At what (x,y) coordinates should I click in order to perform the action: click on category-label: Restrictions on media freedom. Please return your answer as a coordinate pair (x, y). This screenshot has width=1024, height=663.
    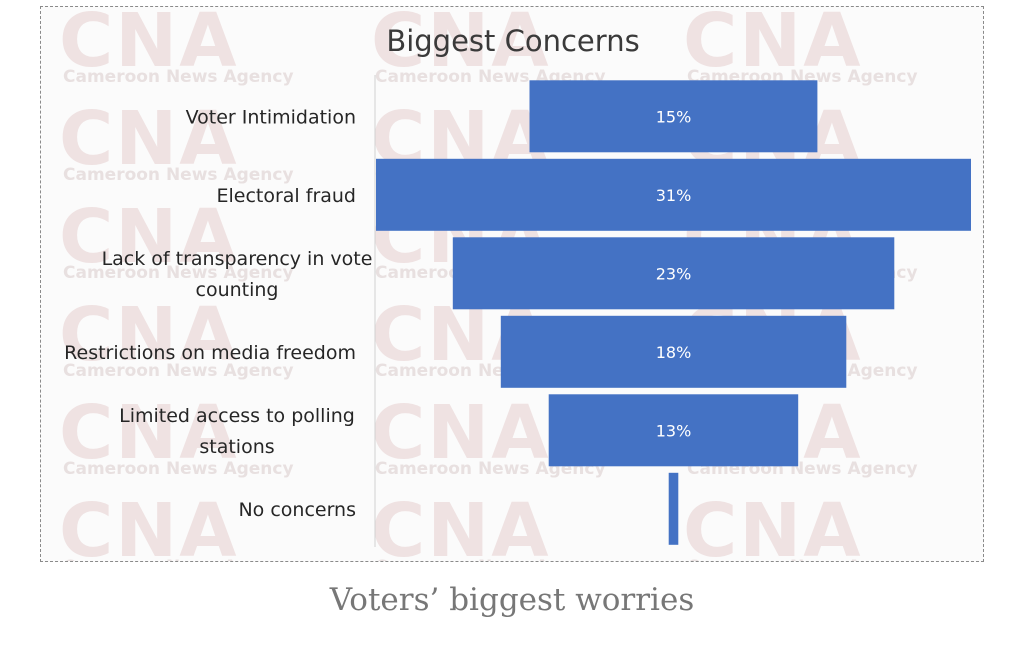
    Looking at the image, I should click on (210, 353).